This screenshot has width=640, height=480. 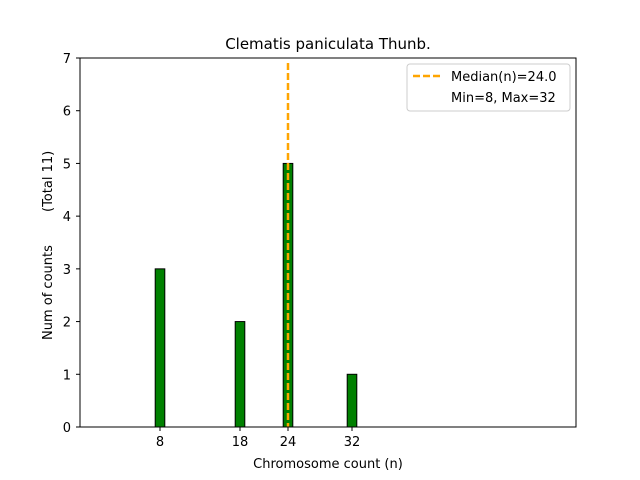 I want to click on y-axis-label: Num of counts, so click(x=48, y=292).